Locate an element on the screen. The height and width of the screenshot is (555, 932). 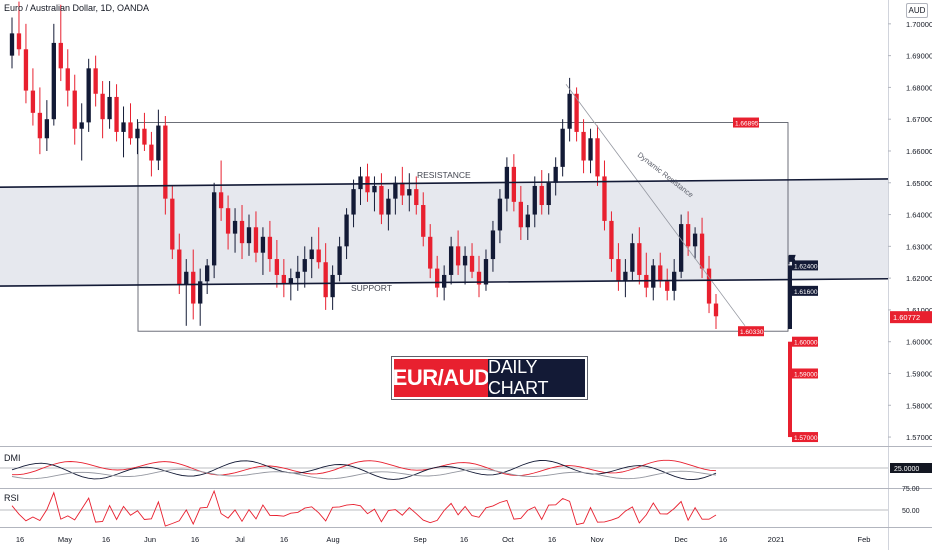
projection-bar-up is located at coordinates (790, 297).